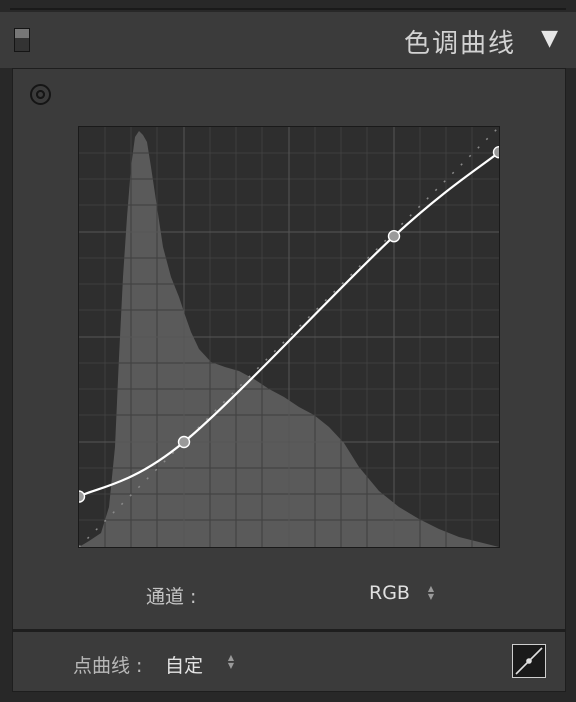  What do you see at coordinates (108, 666) in the screenshot?
I see `point-curve-label: 点曲线 :` at bounding box center [108, 666].